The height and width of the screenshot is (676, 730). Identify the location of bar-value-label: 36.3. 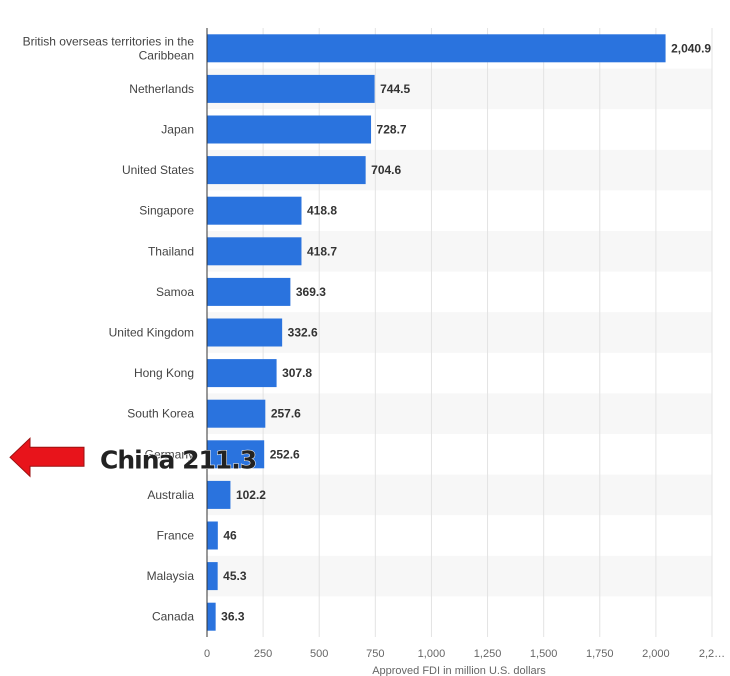
(233, 617).